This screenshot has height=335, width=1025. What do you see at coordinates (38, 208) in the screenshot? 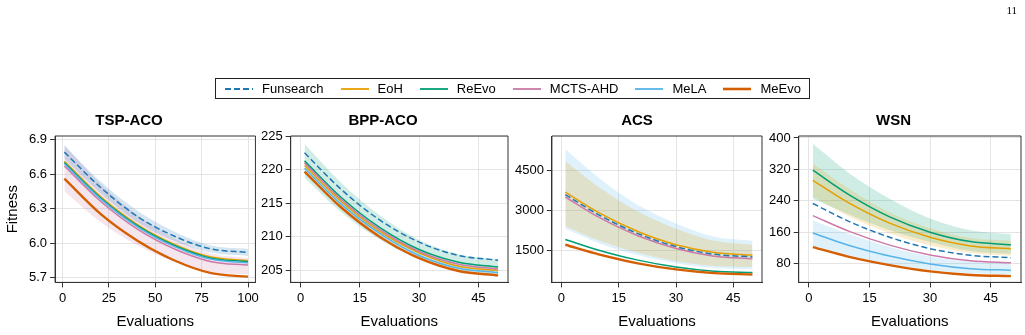
I see `y-tick-label: 6.3` at bounding box center [38, 208].